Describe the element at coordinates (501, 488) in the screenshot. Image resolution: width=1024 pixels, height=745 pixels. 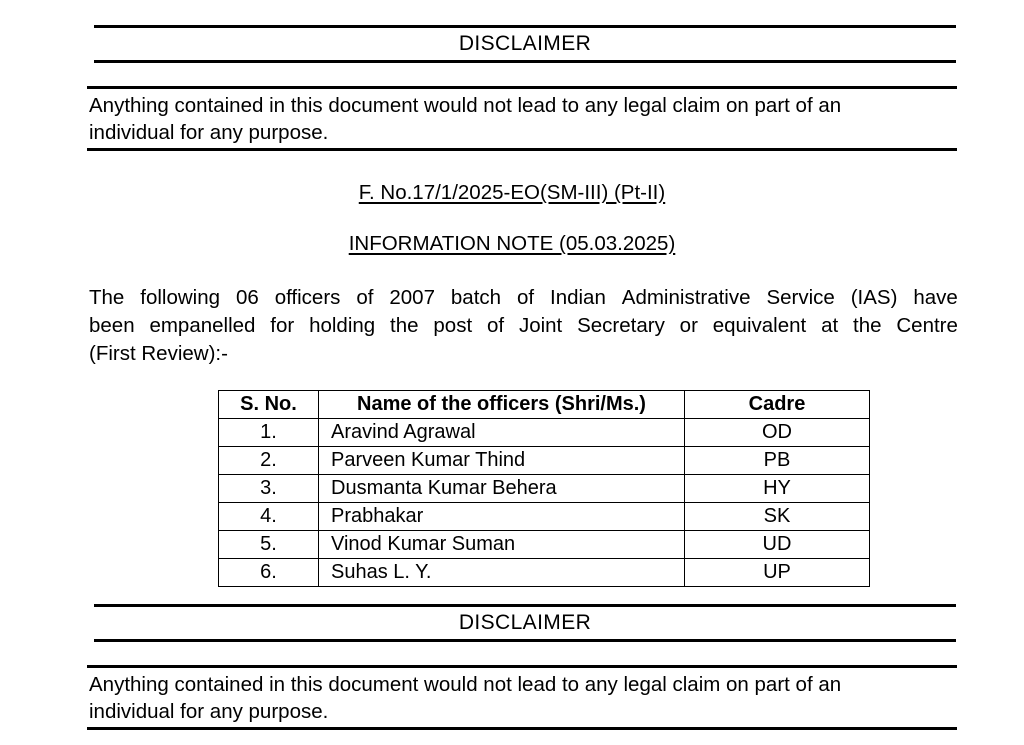
I see `cell-name: Dusmanta Kumar Behera` at that location.